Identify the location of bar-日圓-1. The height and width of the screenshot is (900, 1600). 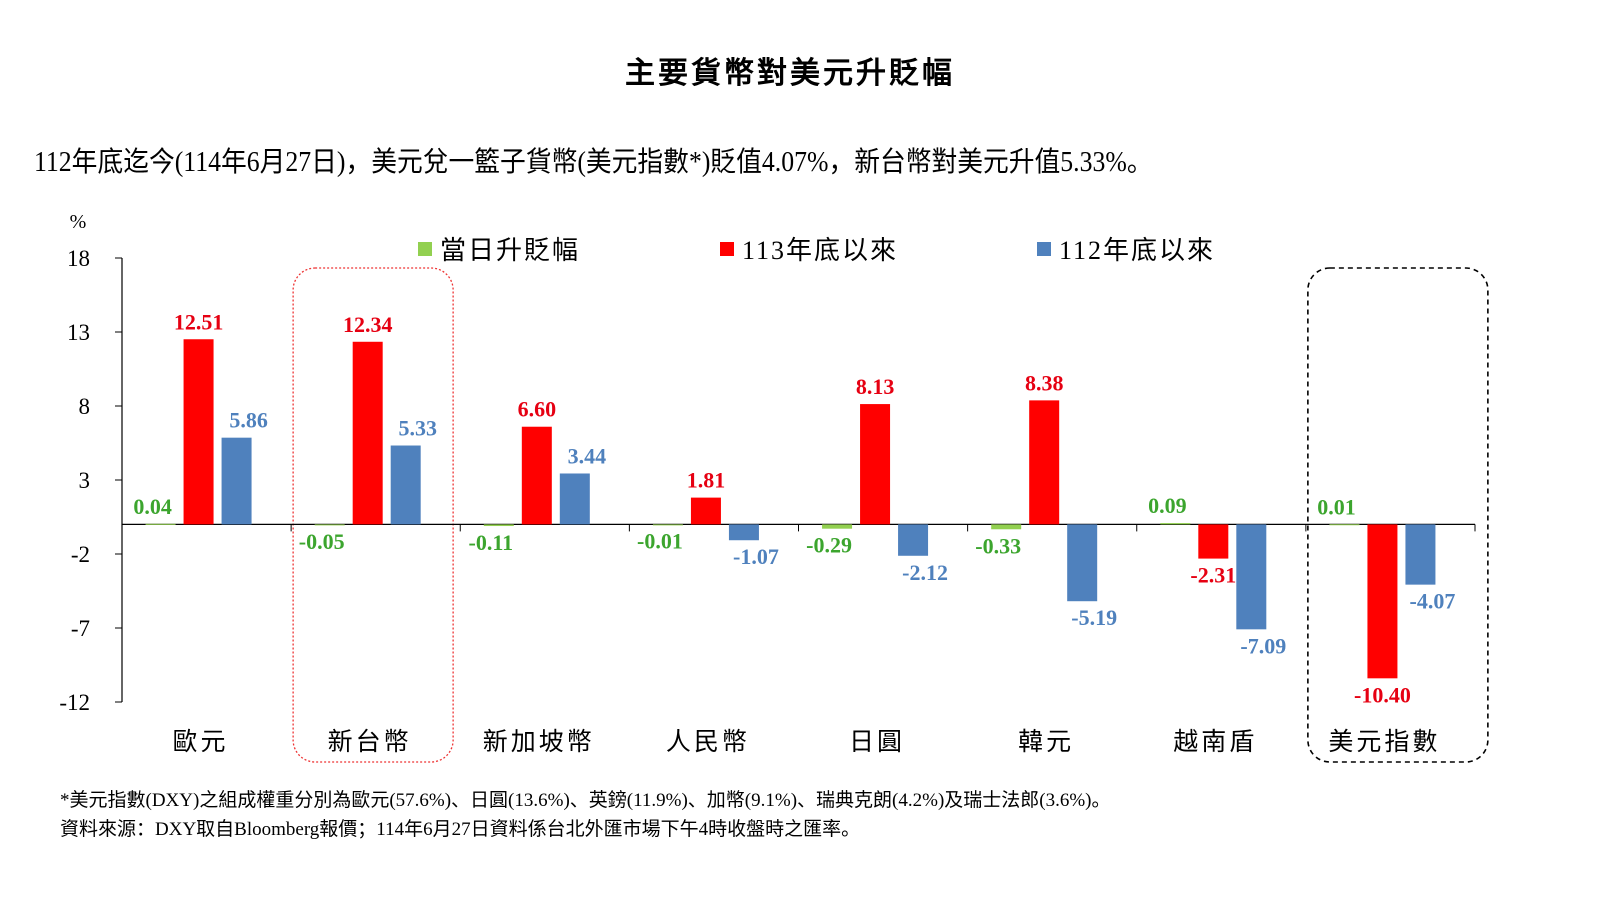
(875, 464).